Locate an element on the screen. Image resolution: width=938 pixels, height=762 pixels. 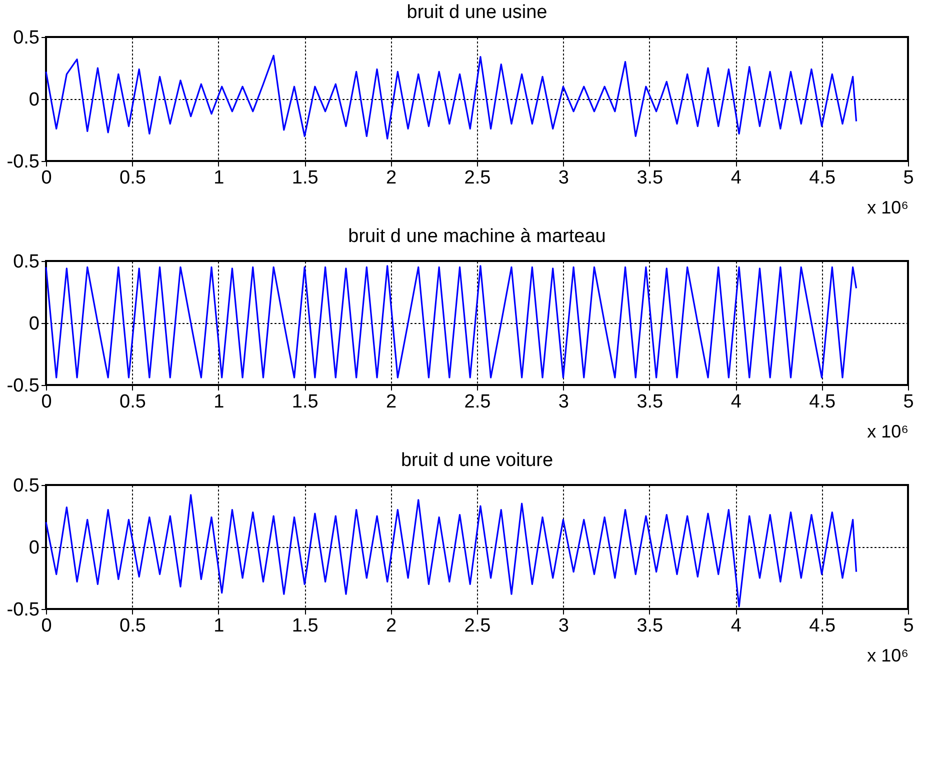
chart-title: bruit d une voiture is located at coordinates (477, 460).